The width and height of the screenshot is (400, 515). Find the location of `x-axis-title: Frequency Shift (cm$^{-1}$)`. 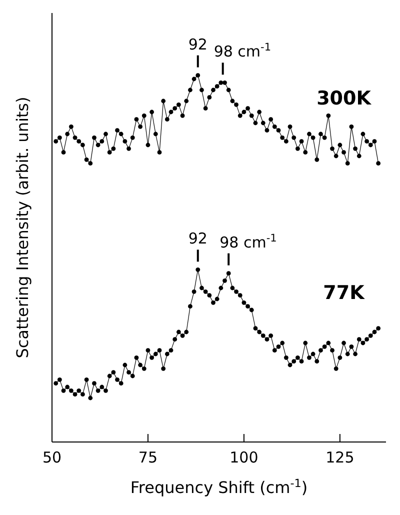

x-axis-title: Frequency Shift (cm$^{-1}$) is located at coordinates (219, 486).